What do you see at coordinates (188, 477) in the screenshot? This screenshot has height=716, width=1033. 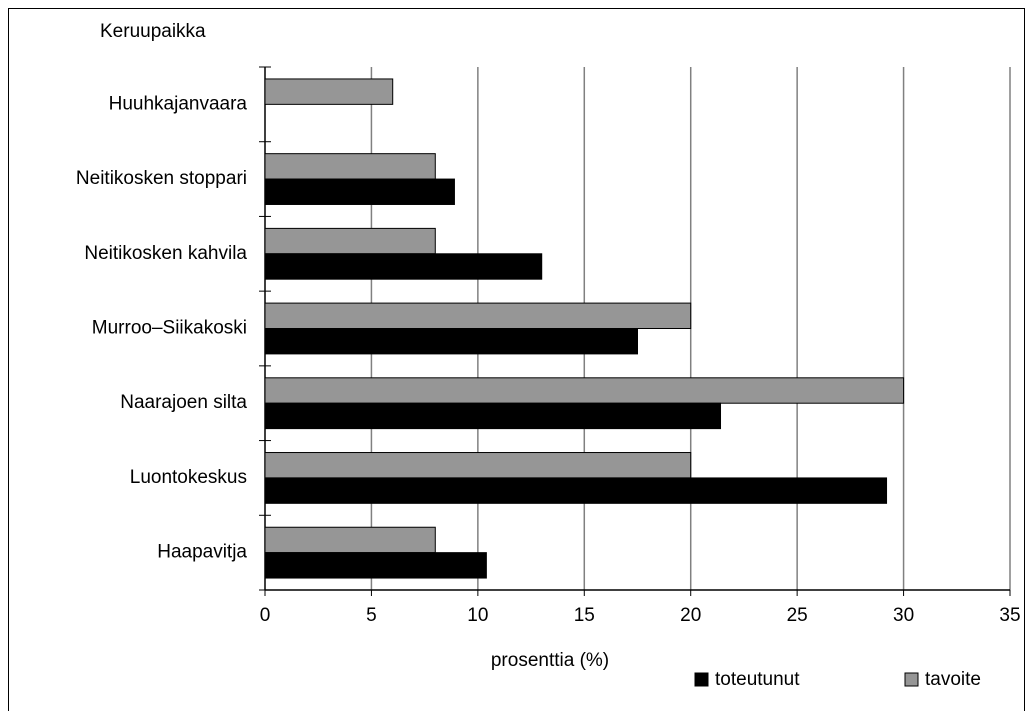 I see `y-tick-label: Luontokeskus` at bounding box center [188, 477].